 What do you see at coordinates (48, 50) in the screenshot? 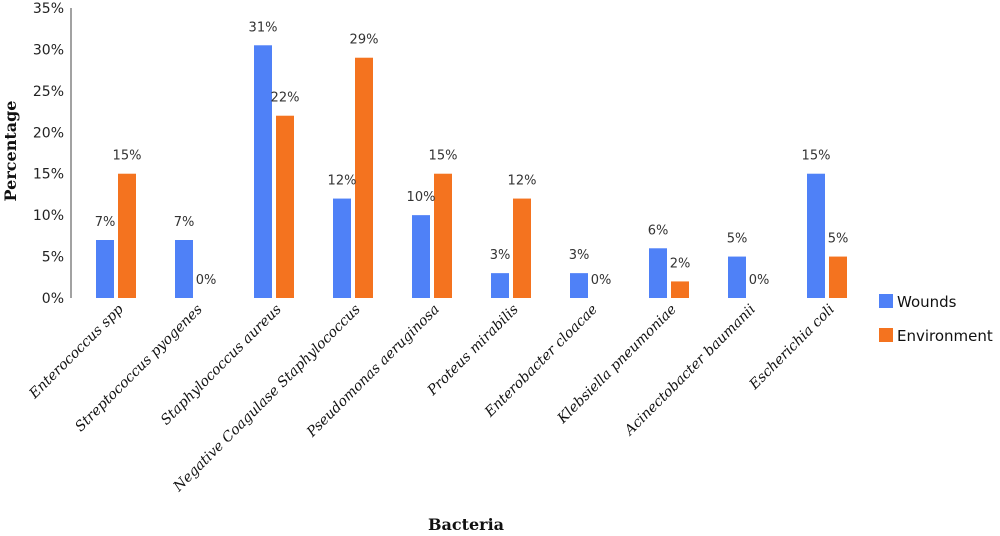
I see `y-tick-label: 30%` at bounding box center [48, 50].